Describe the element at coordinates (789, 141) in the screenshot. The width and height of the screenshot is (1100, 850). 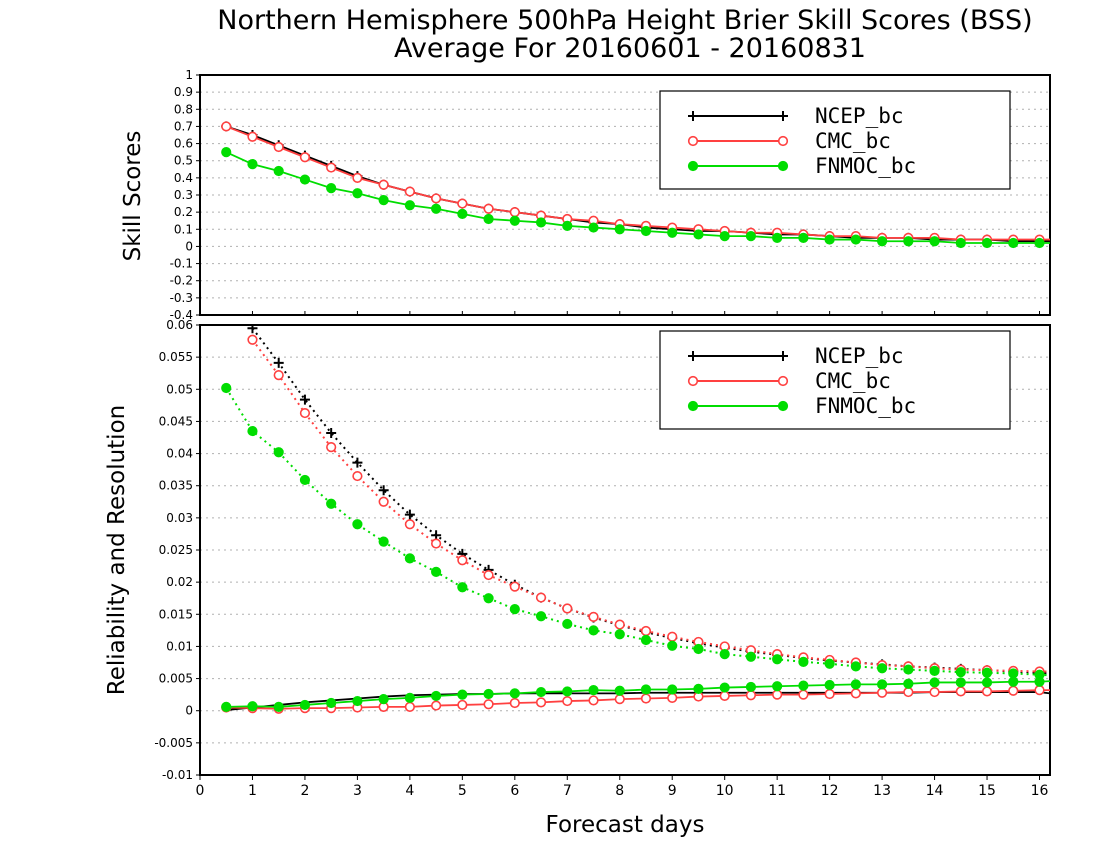
I see `top-legend-item-cmc-bc: CMC_bc` at that location.